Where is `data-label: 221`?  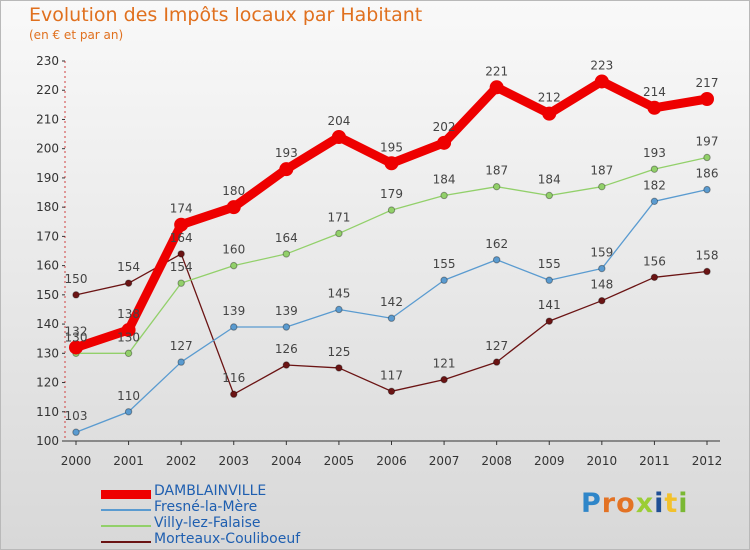 data-label: 221 is located at coordinates (496, 71).